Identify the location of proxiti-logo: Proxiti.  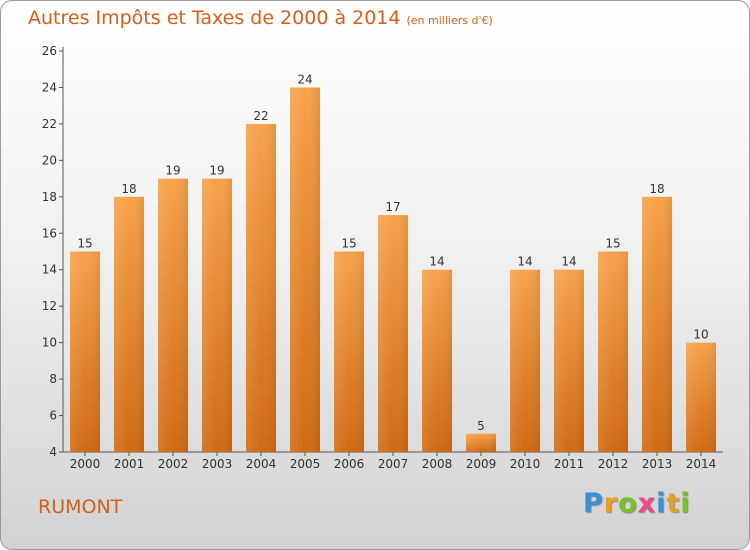
(637, 503).